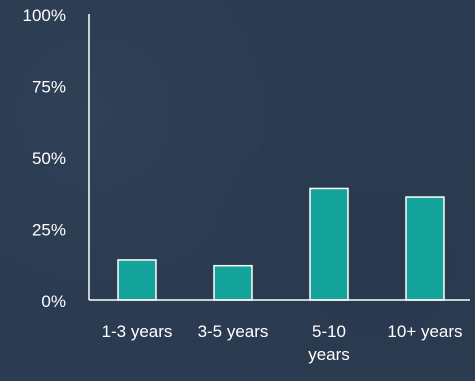 This screenshot has width=475, height=381. I want to click on x-tick-label: years, so click(329, 354).